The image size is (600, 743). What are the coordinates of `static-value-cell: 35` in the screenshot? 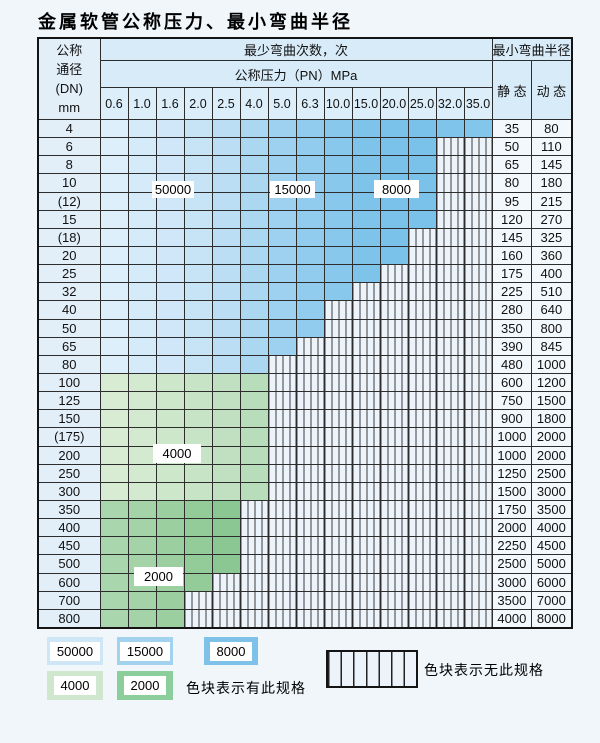 It's located at (512, 128).